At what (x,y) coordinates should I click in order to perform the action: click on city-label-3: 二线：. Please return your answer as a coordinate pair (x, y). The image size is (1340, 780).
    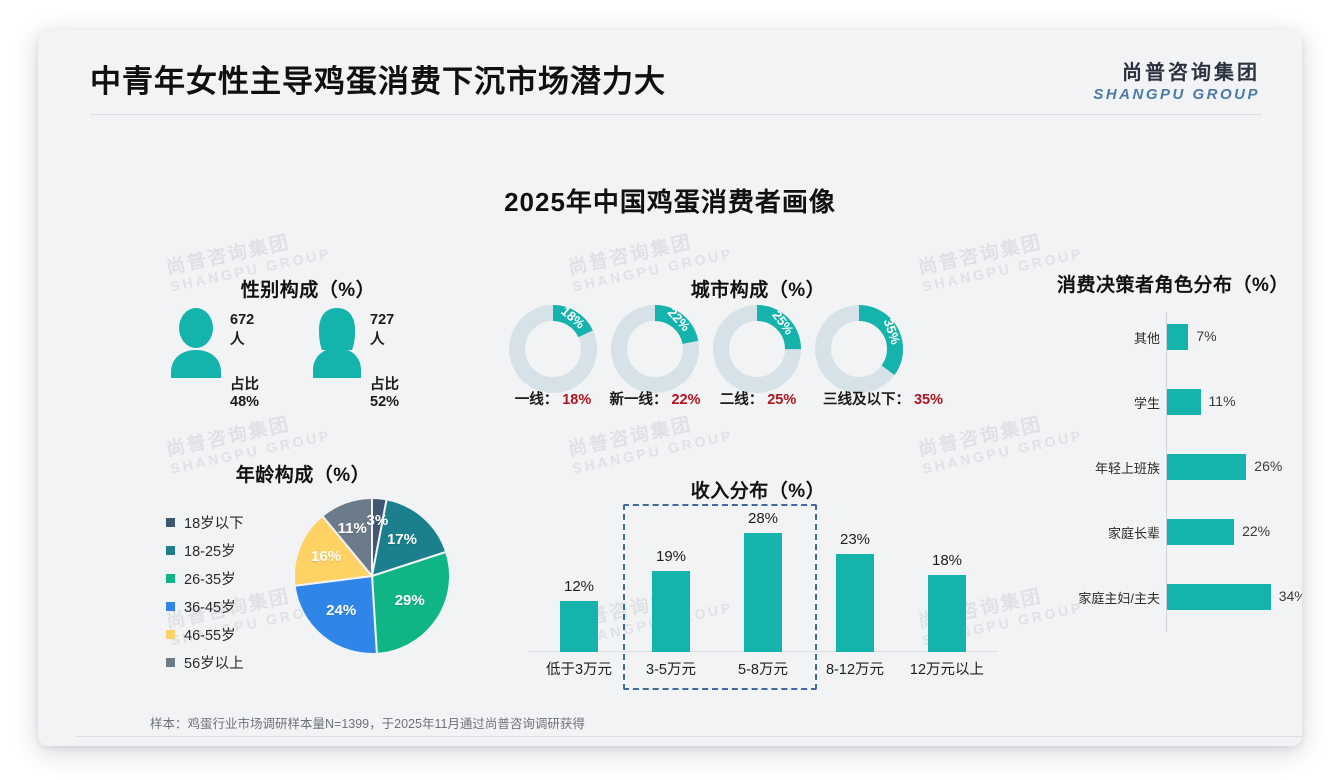
    Looking at the image, I should click on (741, 400).